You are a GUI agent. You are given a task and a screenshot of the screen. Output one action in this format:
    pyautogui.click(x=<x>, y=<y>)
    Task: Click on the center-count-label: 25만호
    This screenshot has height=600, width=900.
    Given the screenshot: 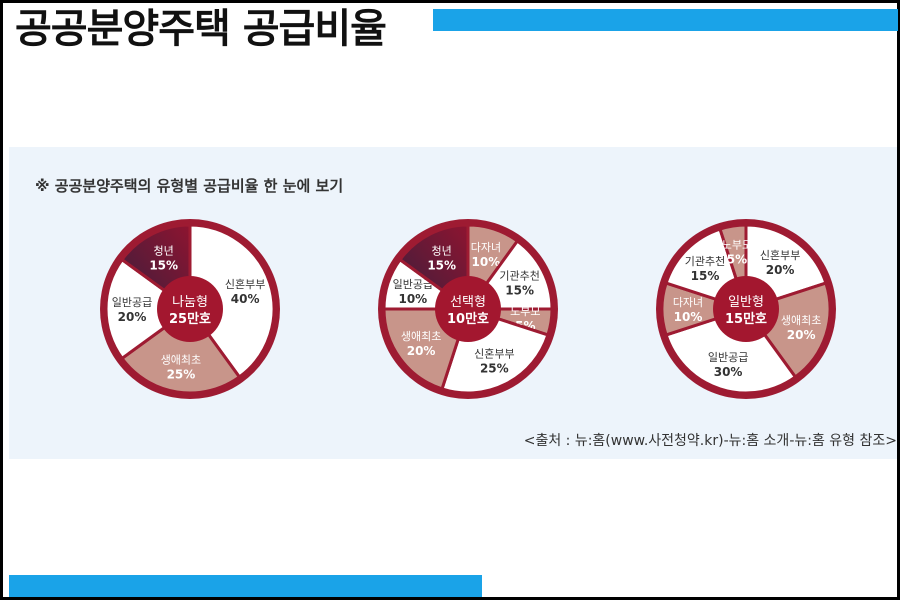 What is the action you would take?
    pyautogui.click(x=190, y=319)
    